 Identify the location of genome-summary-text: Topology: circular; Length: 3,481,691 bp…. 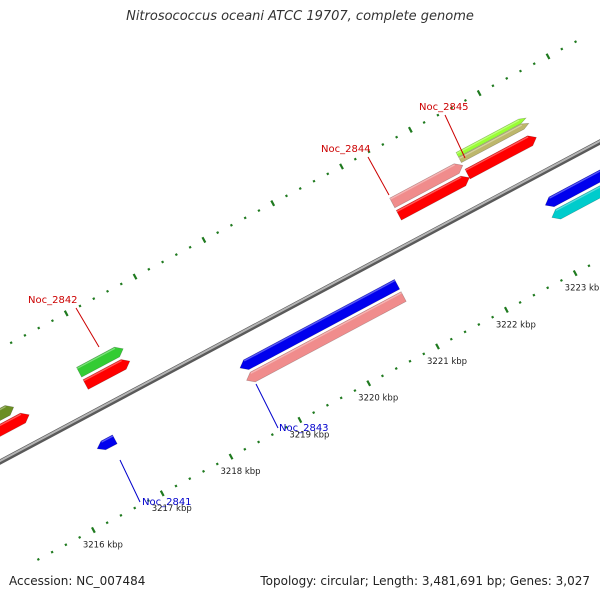
(425, 581).